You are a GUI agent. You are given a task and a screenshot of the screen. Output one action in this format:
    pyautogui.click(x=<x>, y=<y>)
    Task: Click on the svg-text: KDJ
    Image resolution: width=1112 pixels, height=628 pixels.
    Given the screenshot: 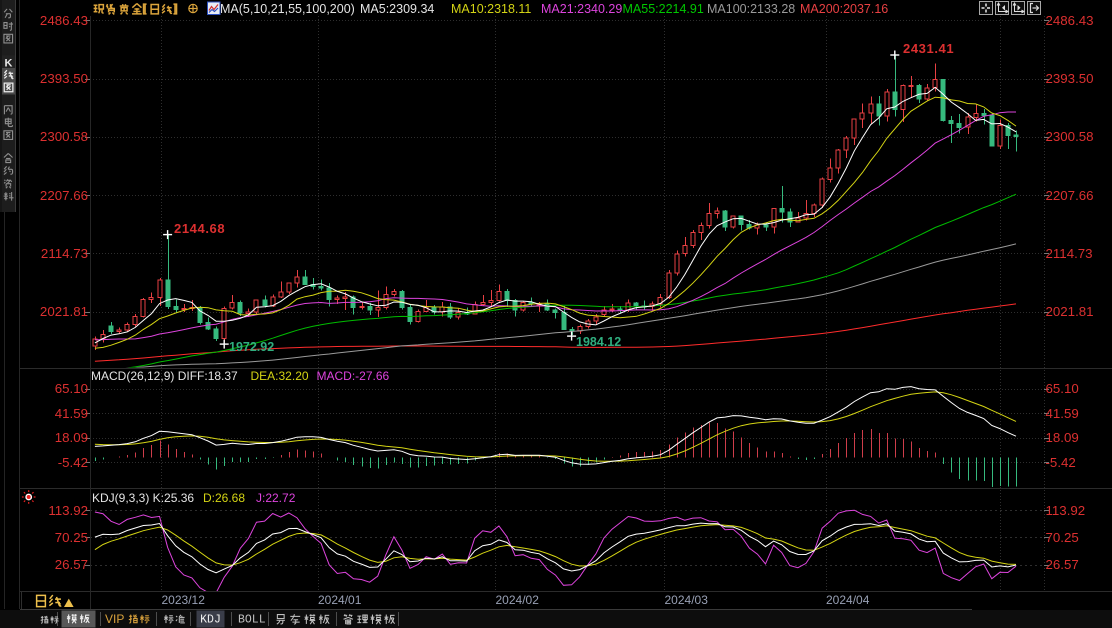 What is the action you would take?
    pyautogui.click(x=210, y=620)
    